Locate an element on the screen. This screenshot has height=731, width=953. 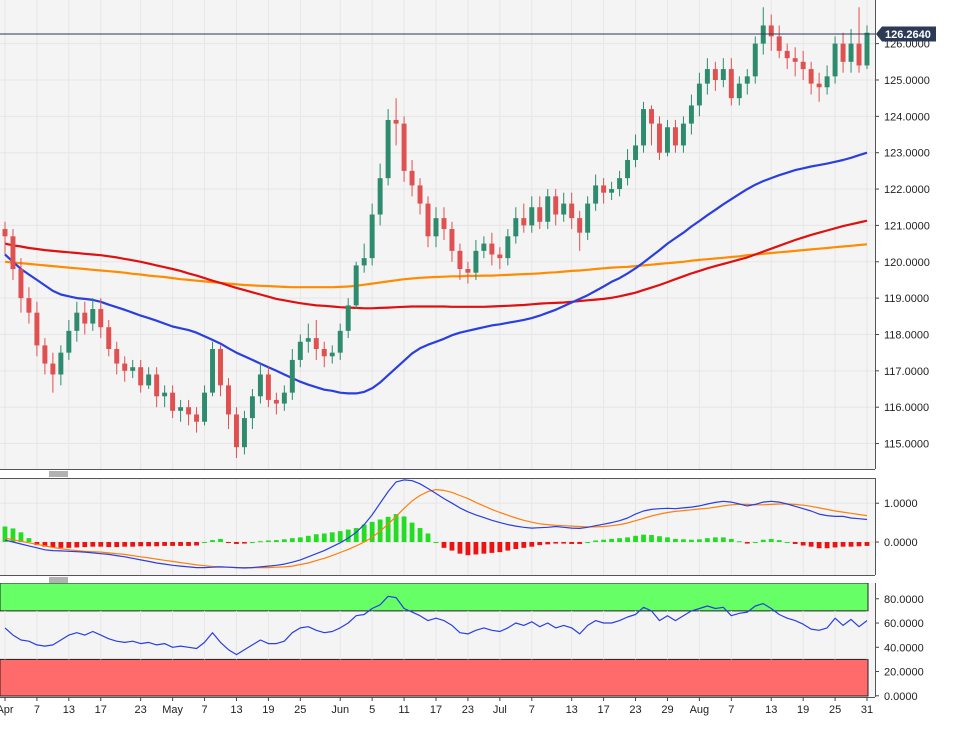
x-tick-label: Aug is located at coordinates (700, 710).